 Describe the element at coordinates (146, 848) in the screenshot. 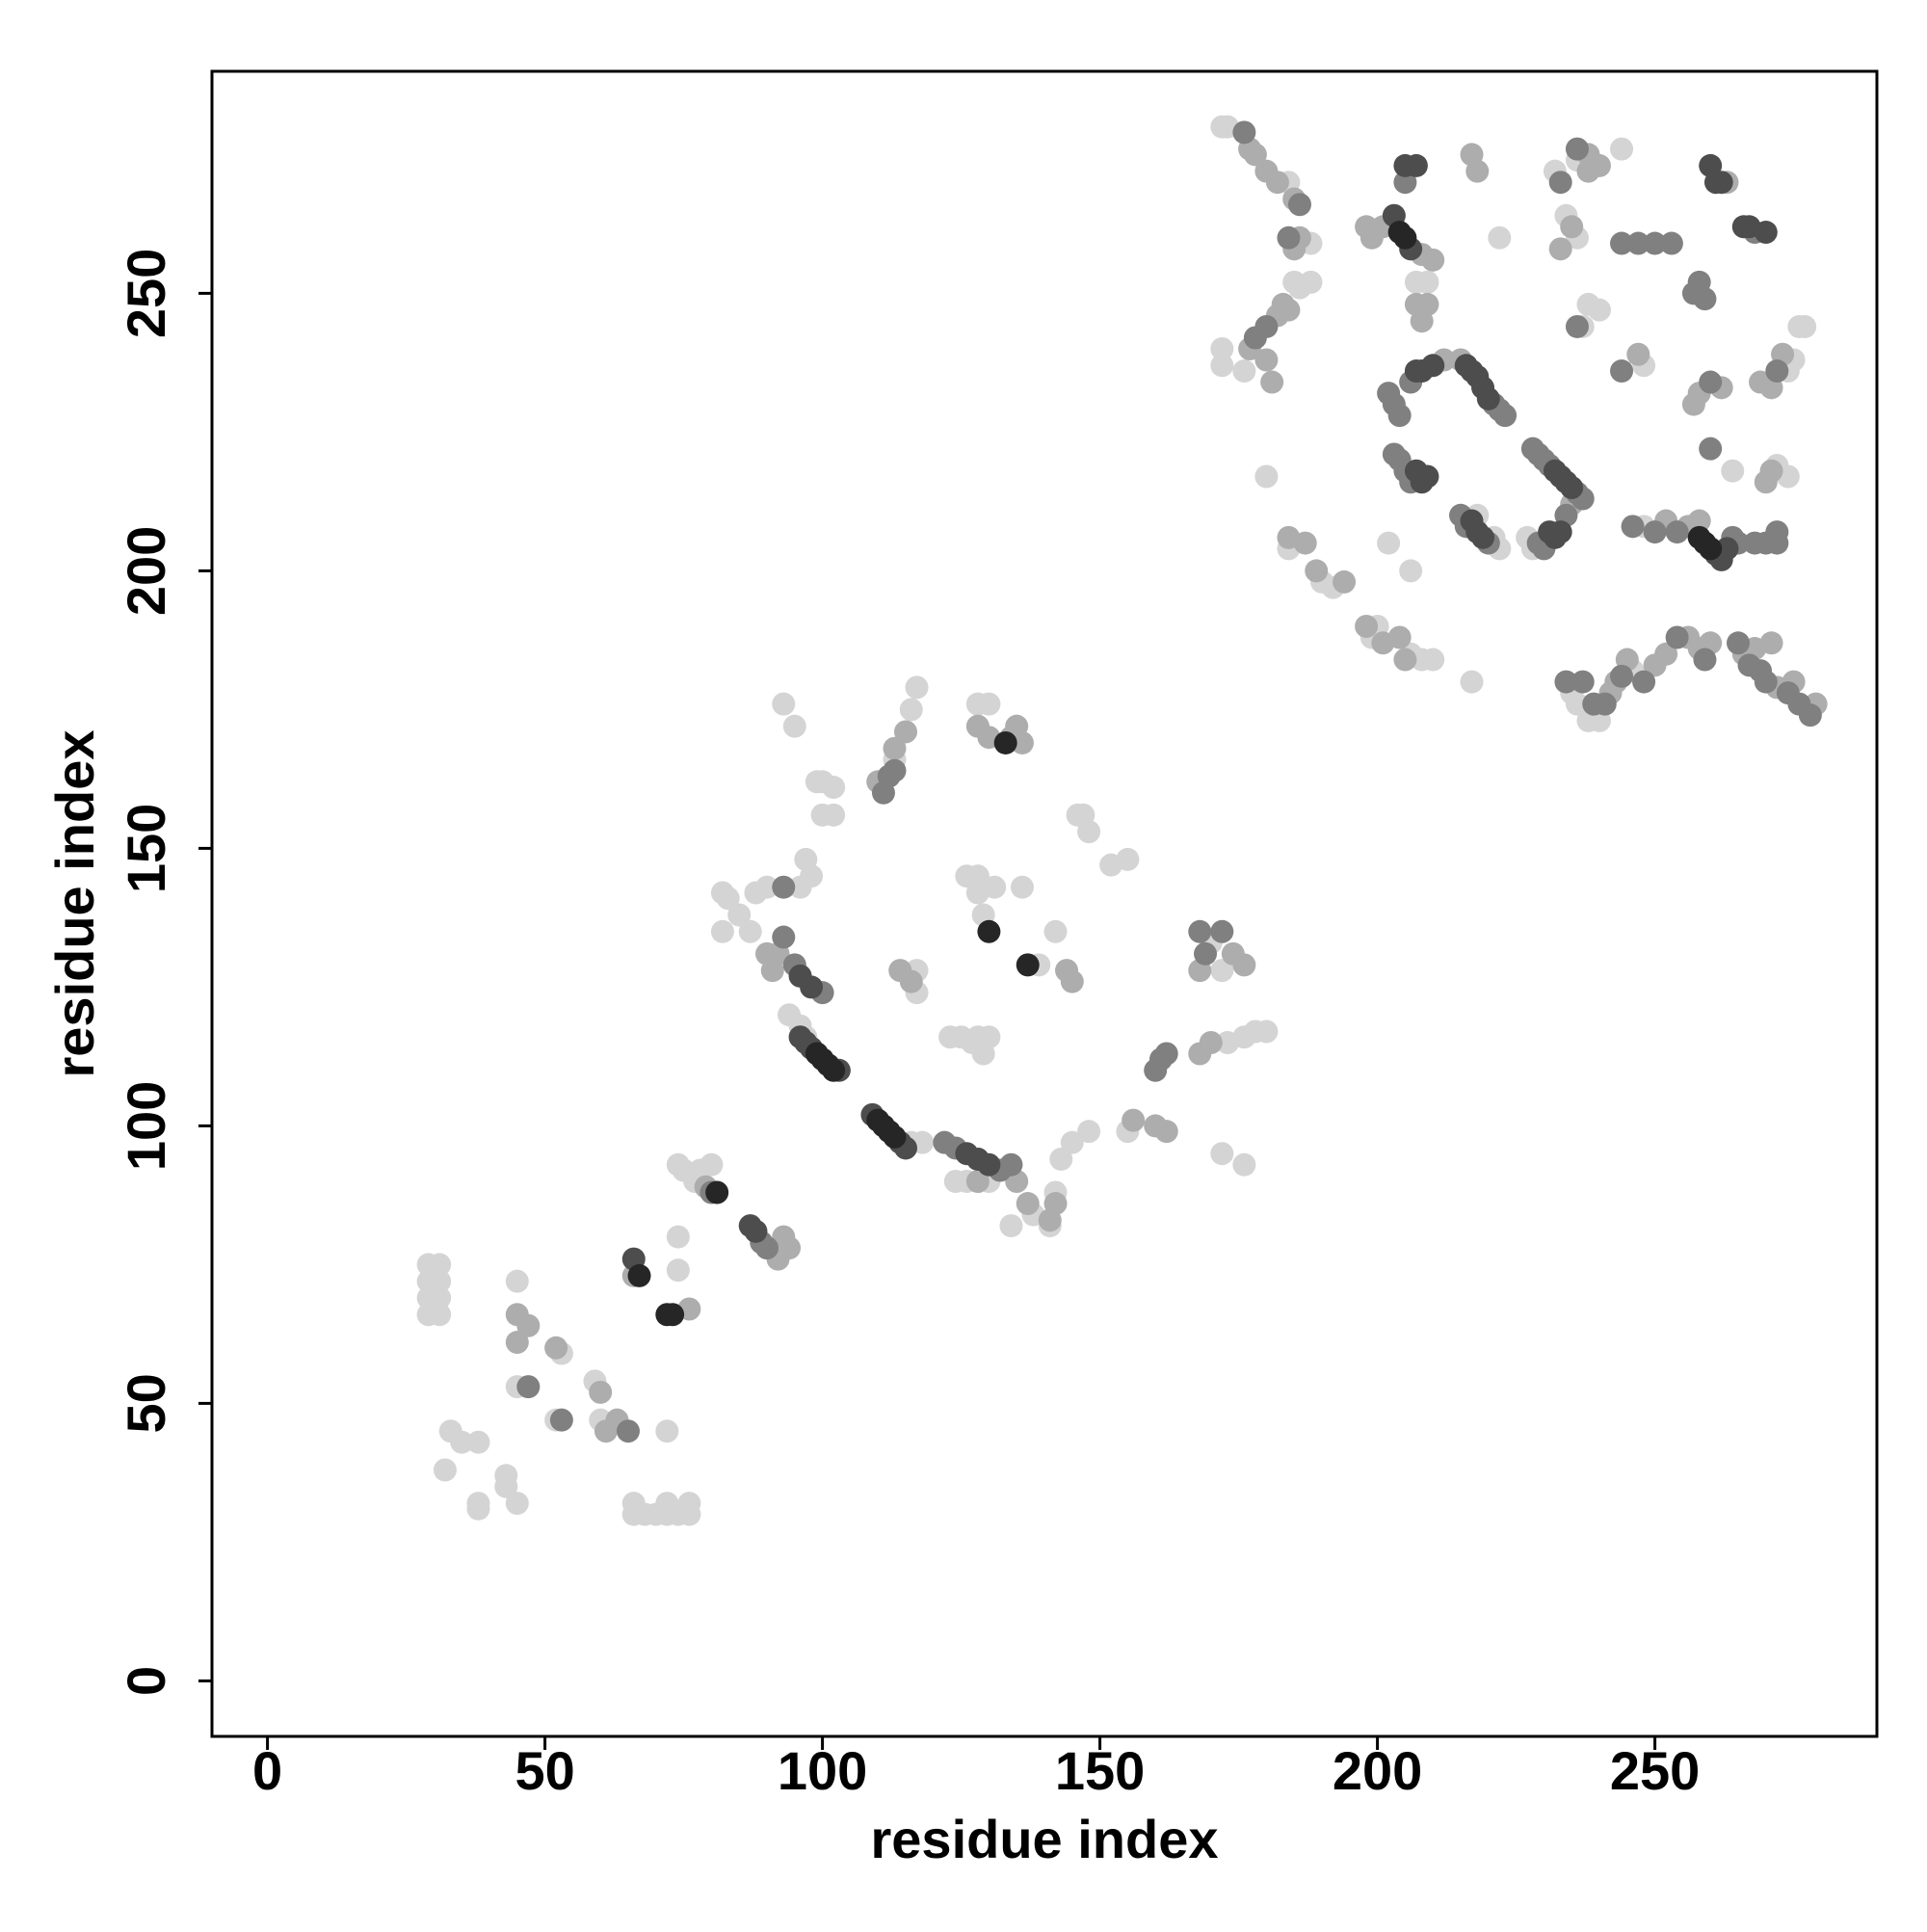

I see `y-tick-label: 150` at that location.